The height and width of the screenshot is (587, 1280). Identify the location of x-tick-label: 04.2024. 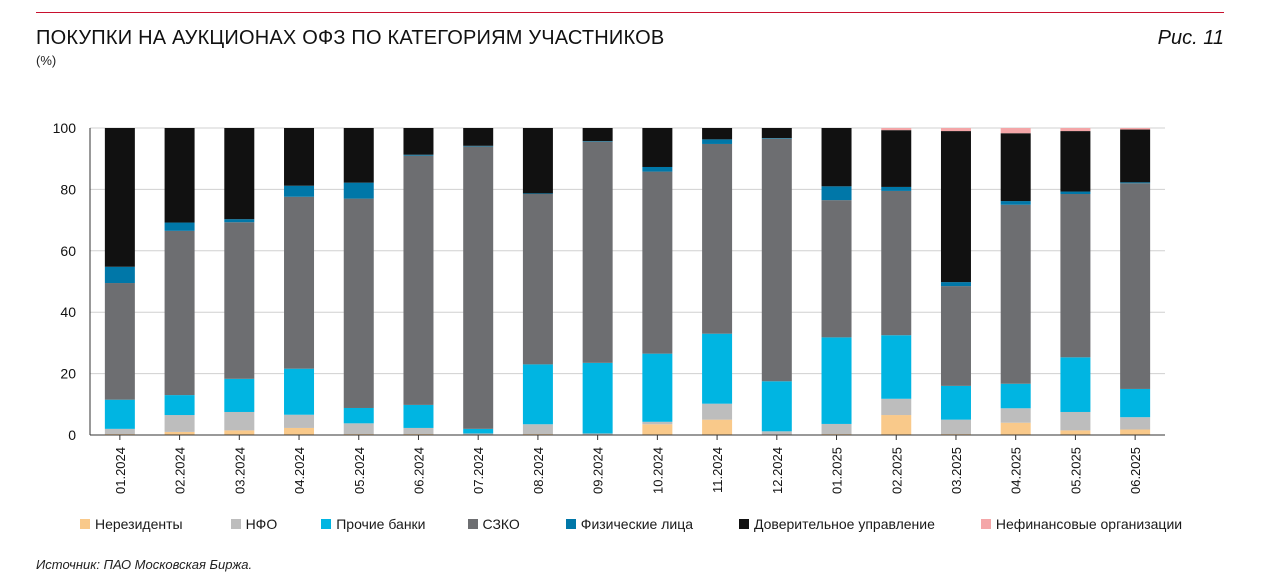
(299, 470).